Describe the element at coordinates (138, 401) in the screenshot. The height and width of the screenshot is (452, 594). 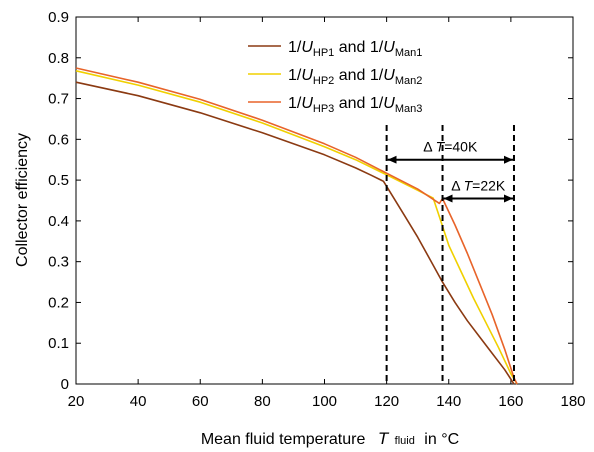
I see `x-tick-label: 40` at that location.